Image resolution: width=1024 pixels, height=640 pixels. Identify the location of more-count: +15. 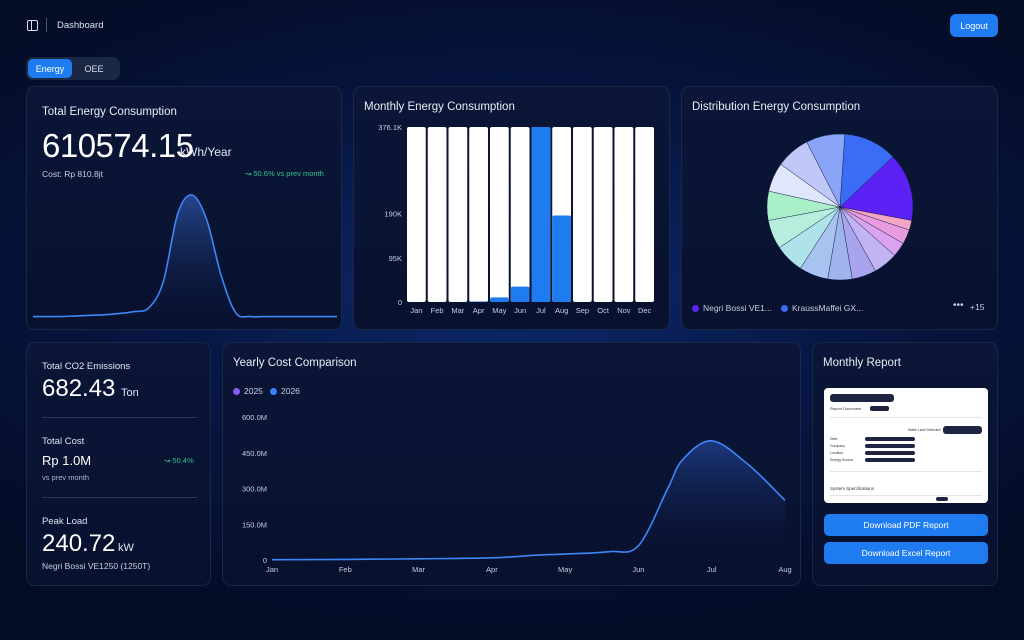
(977, 307).